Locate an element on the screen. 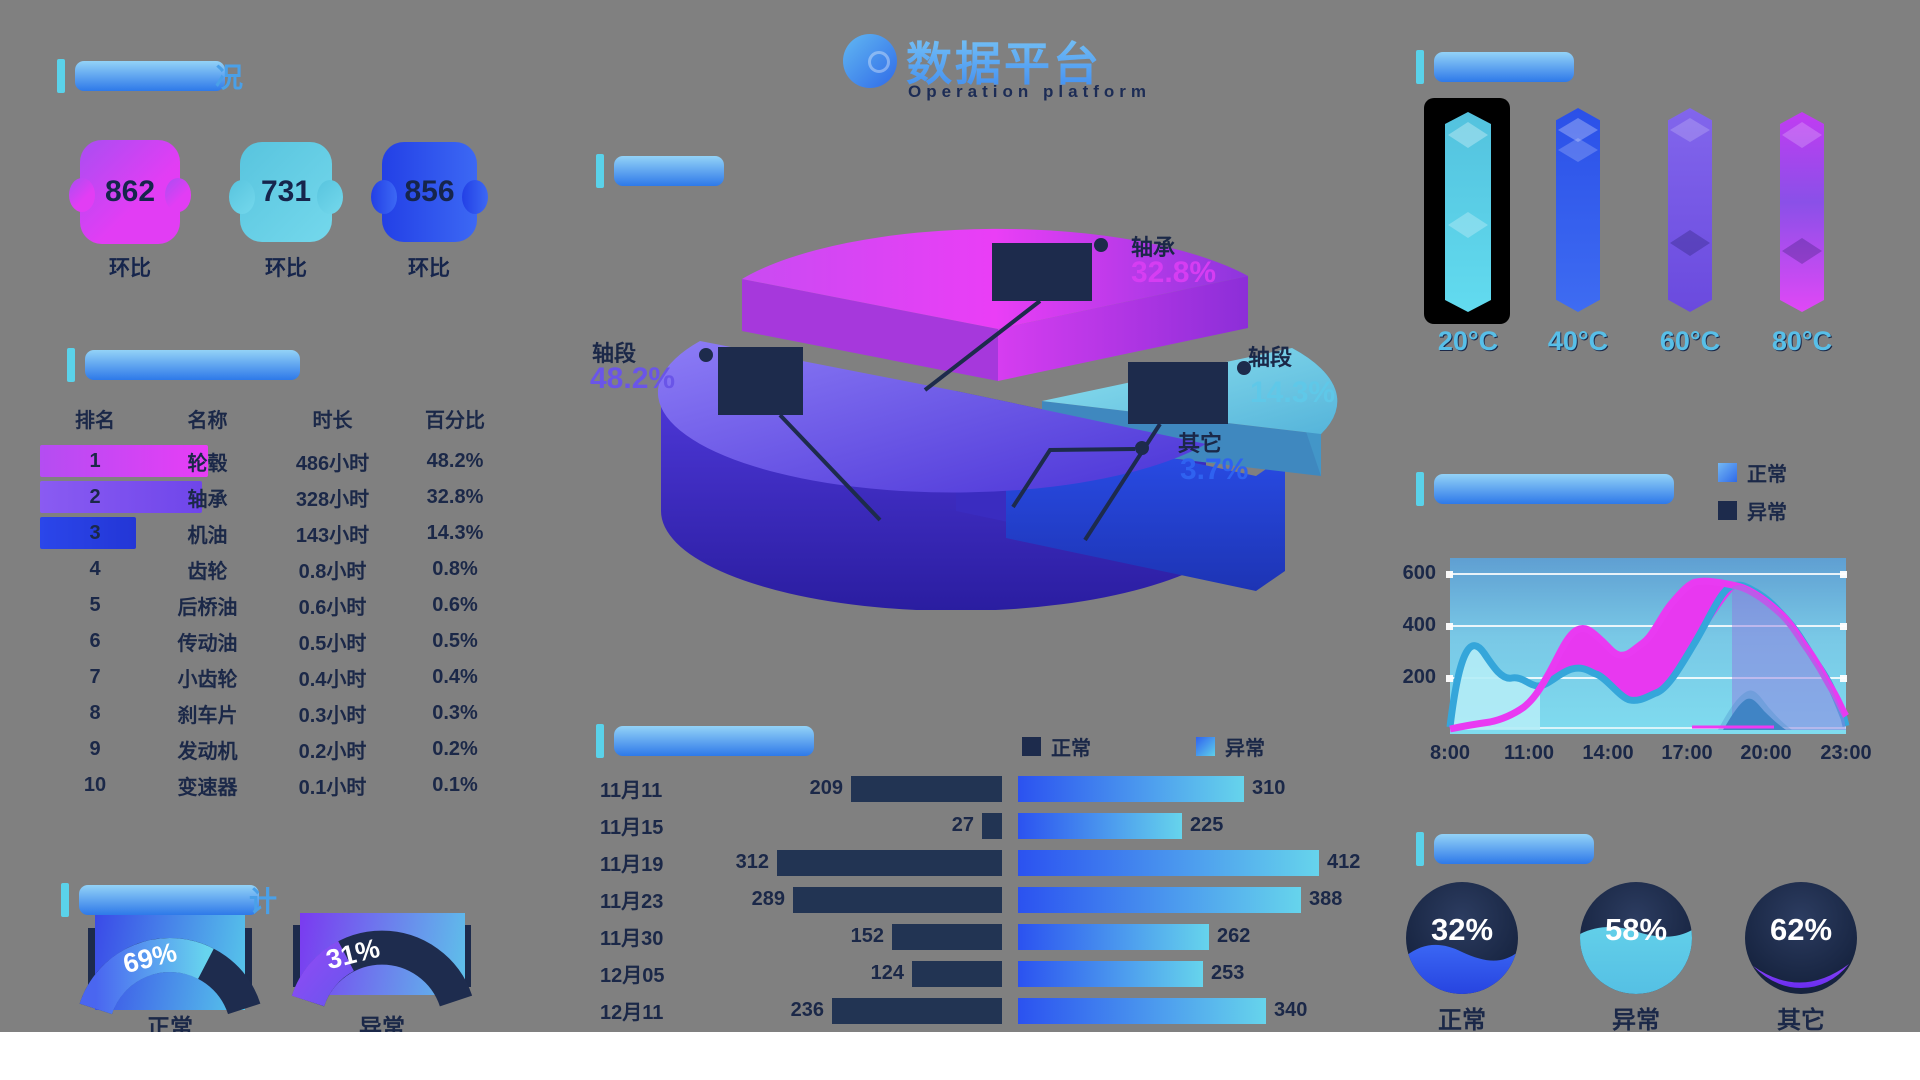 Image resolution: width=1920 pixels, height=1080 pixels. cell-time: 0.1小时 is located at coordinates (332, 787).